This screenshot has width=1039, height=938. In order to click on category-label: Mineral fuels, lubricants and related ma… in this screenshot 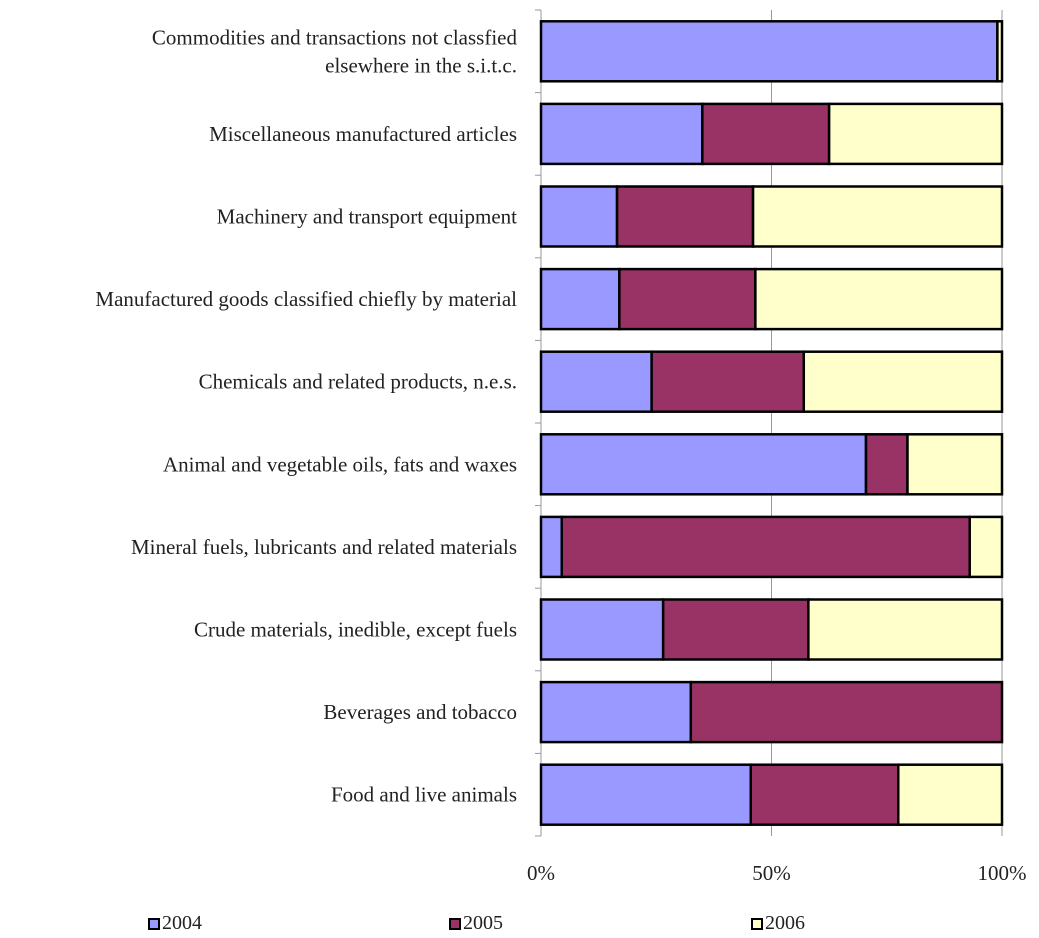, I will do `click(324, 547)`.